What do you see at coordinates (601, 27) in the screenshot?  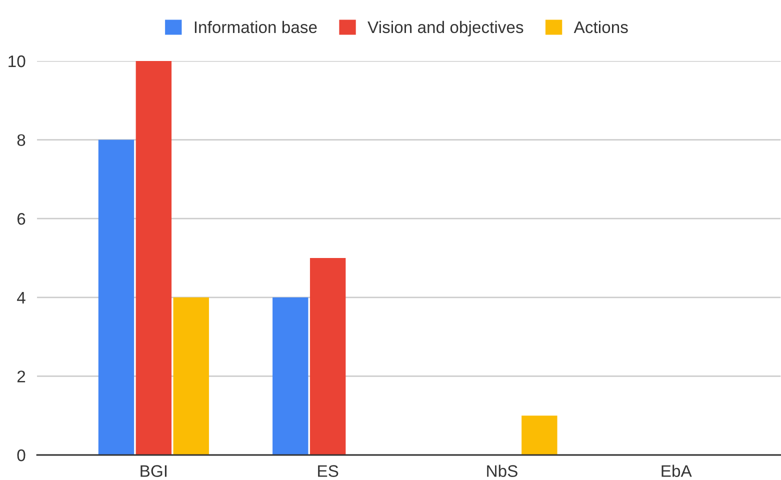 I see `legend-label: Actions` at bounding box center [601, 27].